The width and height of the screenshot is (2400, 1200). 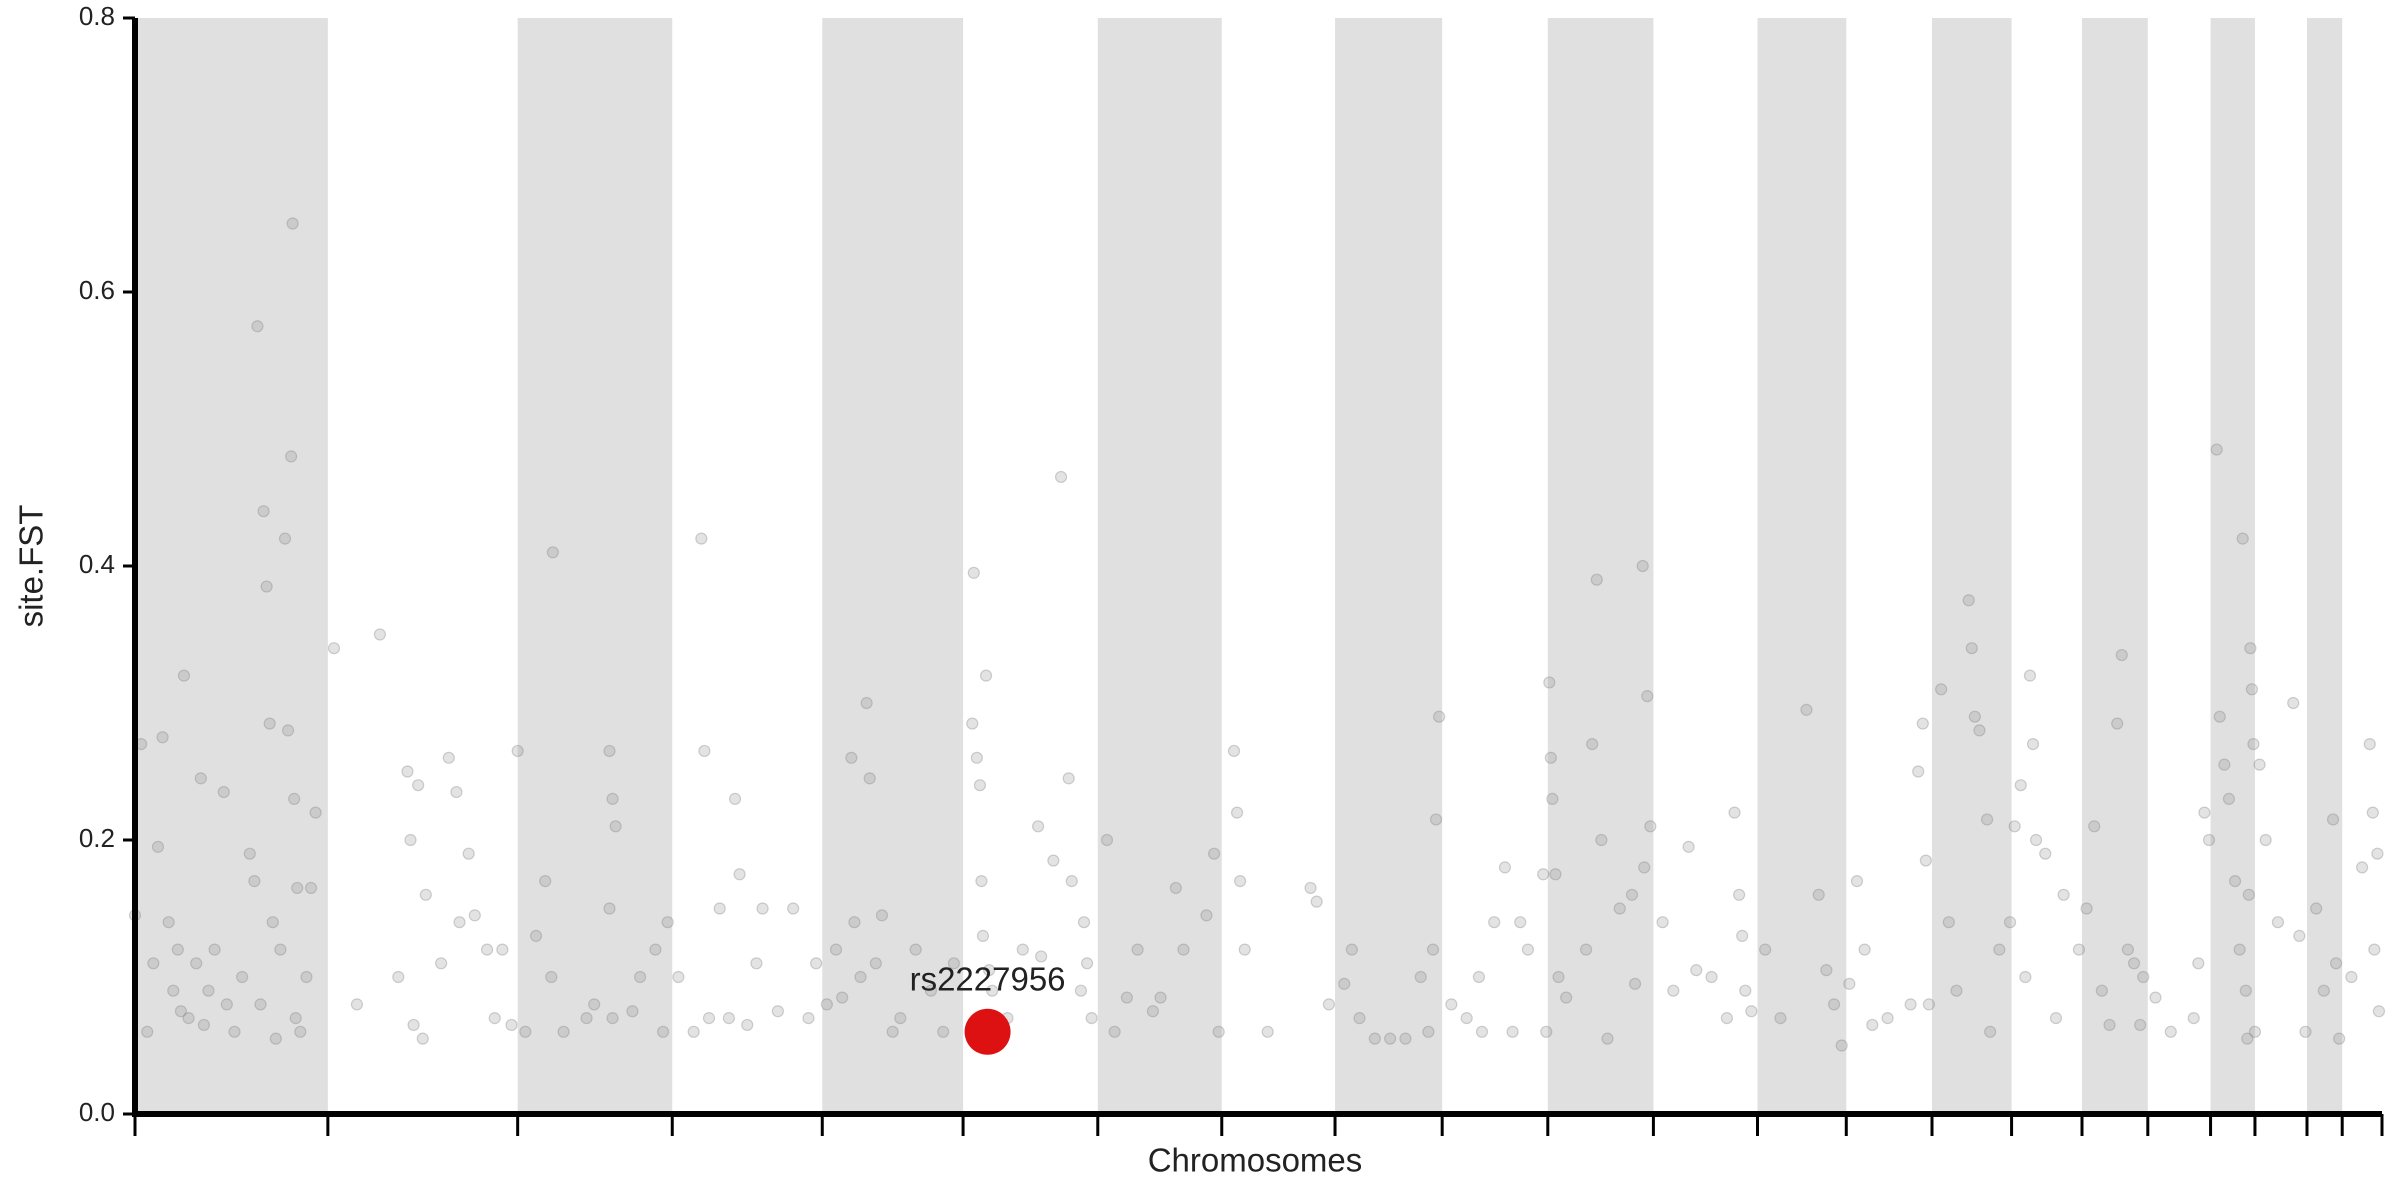 What do you see at coordinates (97, 16) in the screenshot?
I see `y-tick-label: 0.8` at bounding box center [97, 16].